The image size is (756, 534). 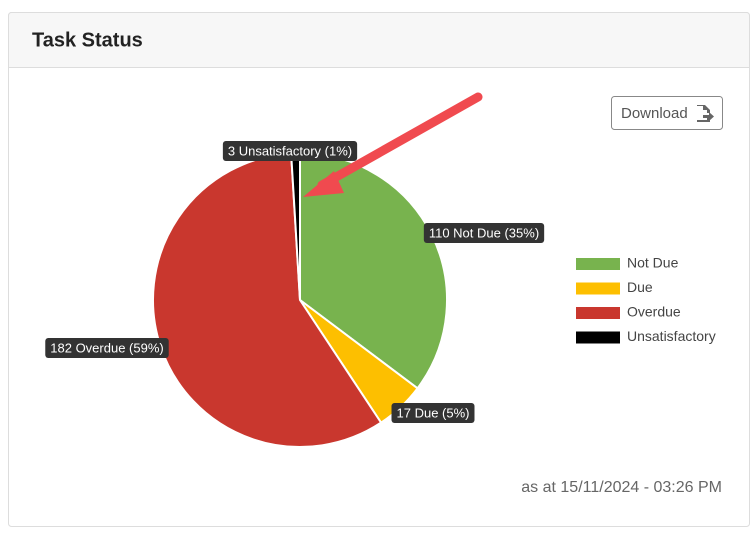 What do you see at coordinates (400, 141) in the screenshot?
I see `arrow-shaft` at bounding box center [400, 141].